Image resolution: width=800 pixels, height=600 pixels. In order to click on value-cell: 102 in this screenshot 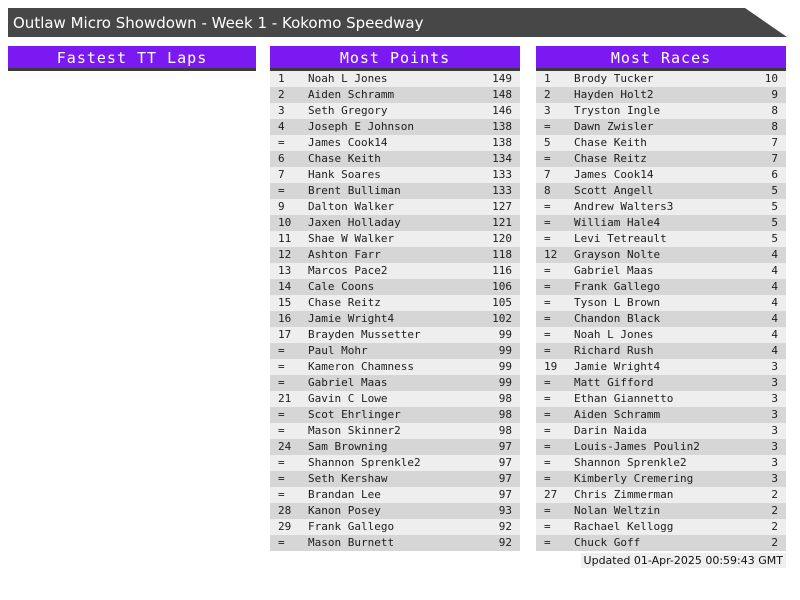, I will do `click(502, 318)`.